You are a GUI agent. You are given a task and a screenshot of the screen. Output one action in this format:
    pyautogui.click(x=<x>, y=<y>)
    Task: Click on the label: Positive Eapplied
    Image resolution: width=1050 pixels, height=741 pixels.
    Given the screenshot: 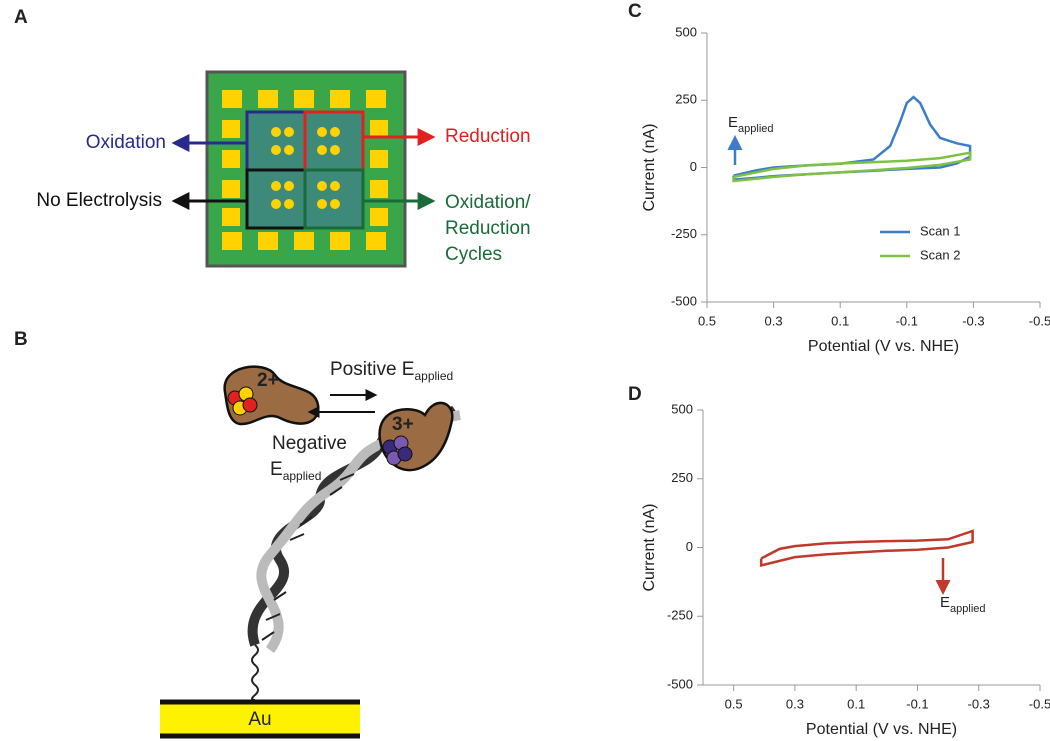 What is the action you would take?
    pyautogui.click(x=391, y=371)
    